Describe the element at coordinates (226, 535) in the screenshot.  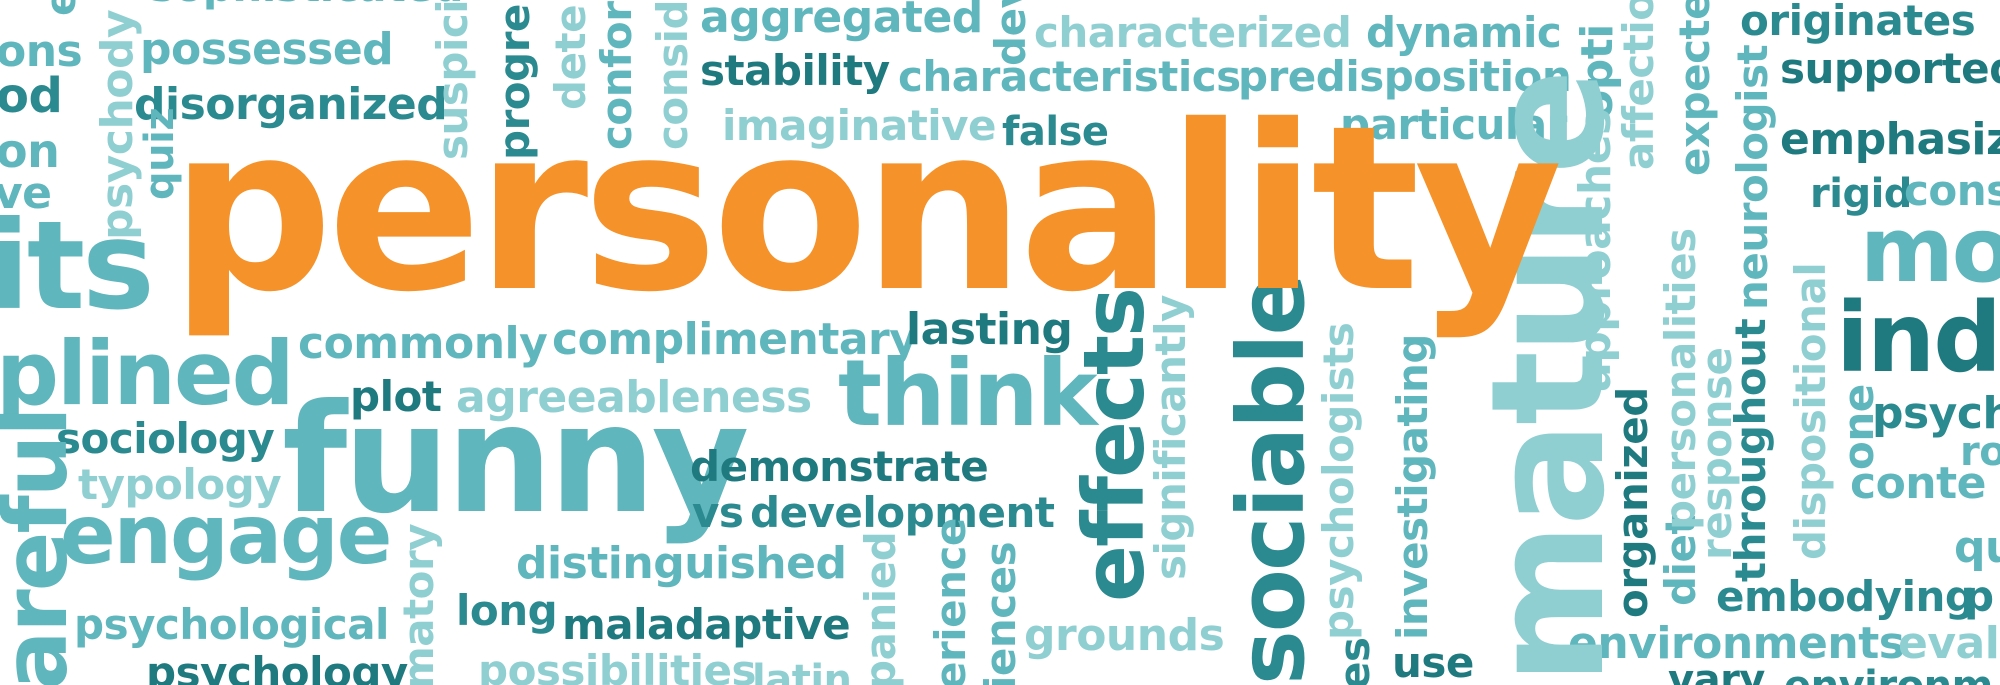
I see `word-engage: engage` at that location.